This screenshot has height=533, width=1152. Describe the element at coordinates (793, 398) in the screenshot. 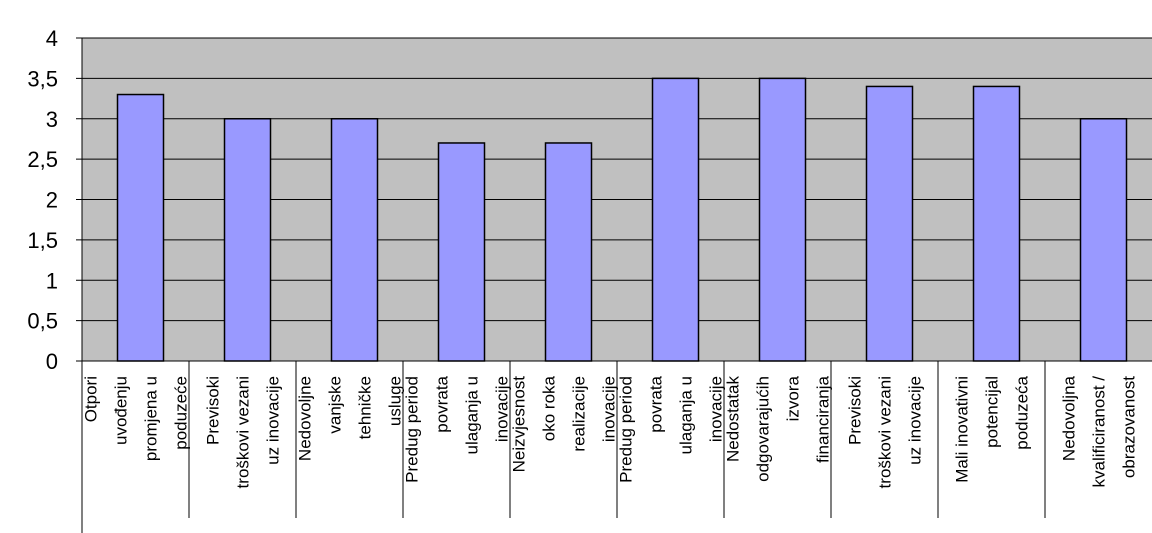

I see `category-label-line: izvora` at that location.